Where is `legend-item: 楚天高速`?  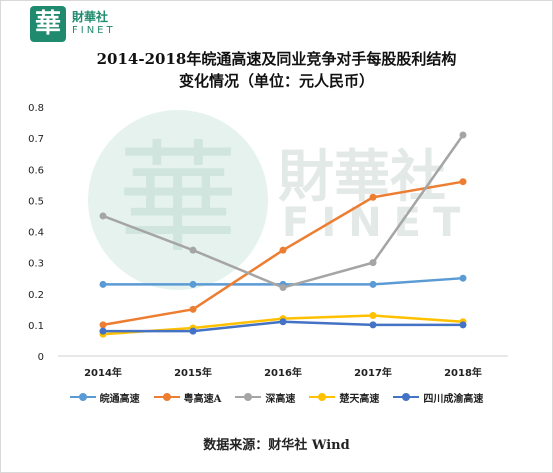 legend-item: 楚天高速 is located at coordinates (344, 397).